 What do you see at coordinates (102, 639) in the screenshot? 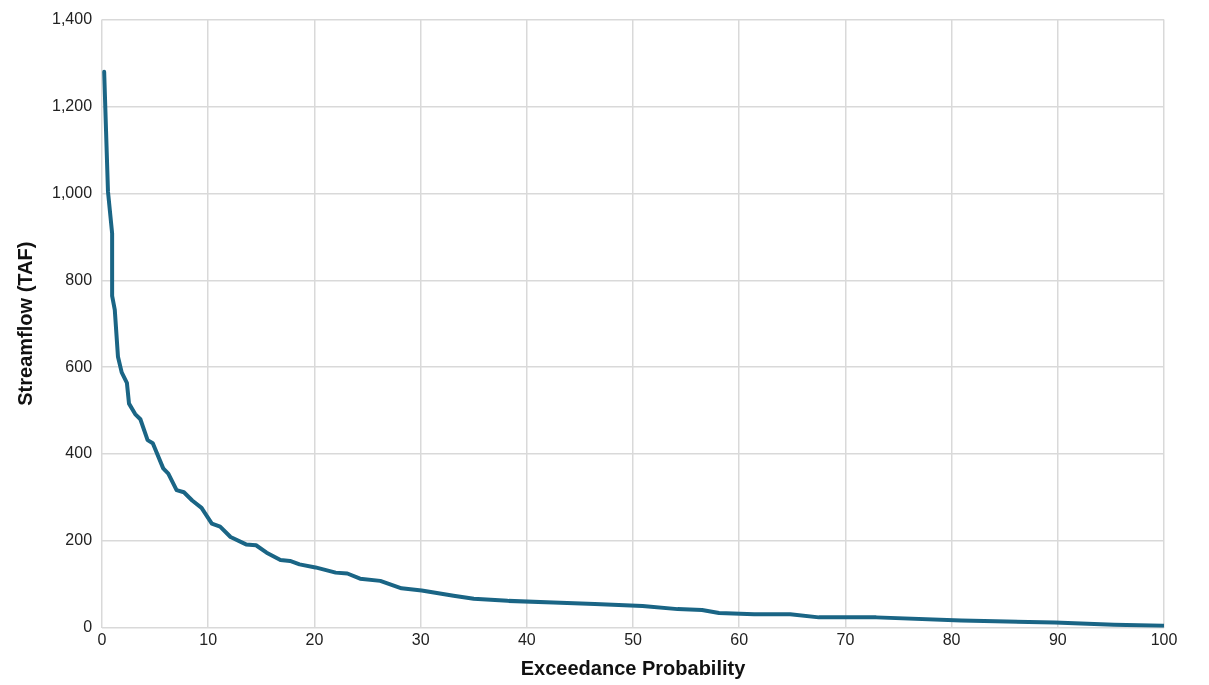
I see `x-tick-label: 0` at bounding box center [102, 639].